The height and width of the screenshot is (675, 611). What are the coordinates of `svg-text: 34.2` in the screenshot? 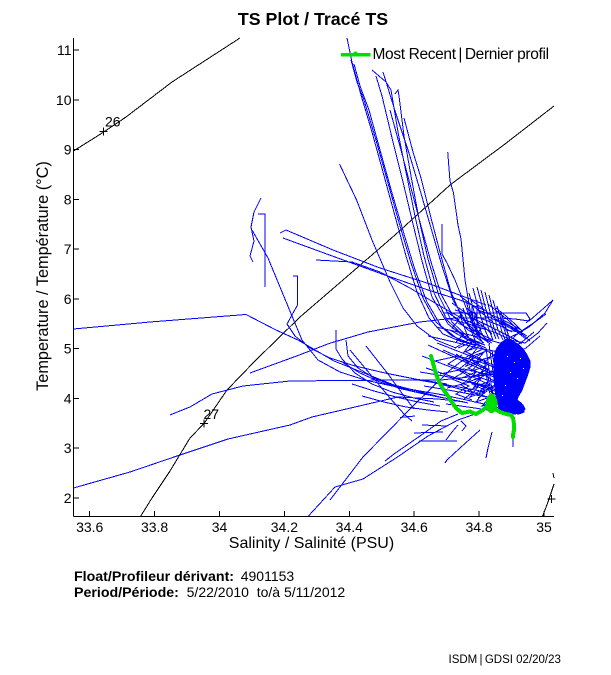 It's located at (284, 527).